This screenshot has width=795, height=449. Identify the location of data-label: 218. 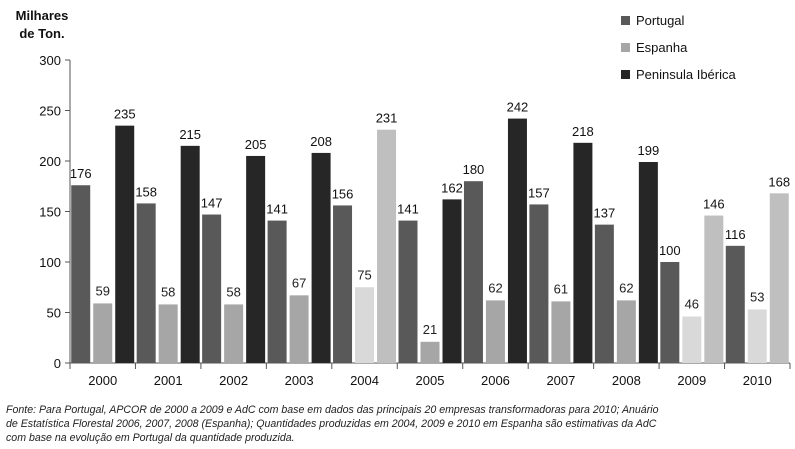
(583, 131).